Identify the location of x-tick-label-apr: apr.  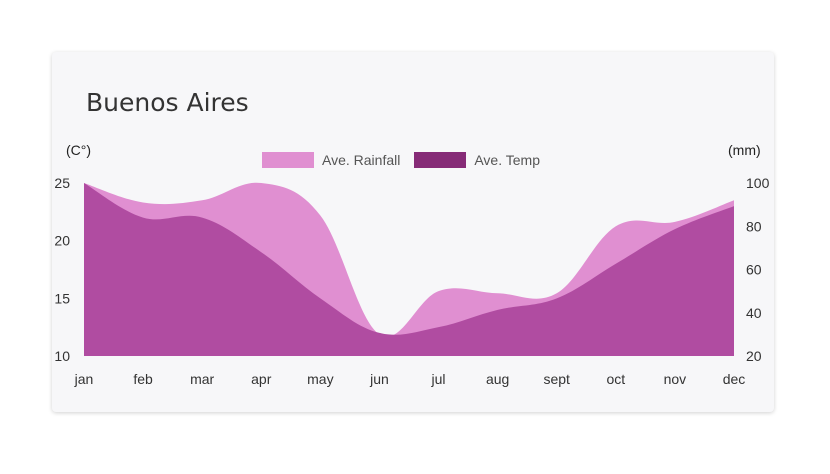
(261, 379).